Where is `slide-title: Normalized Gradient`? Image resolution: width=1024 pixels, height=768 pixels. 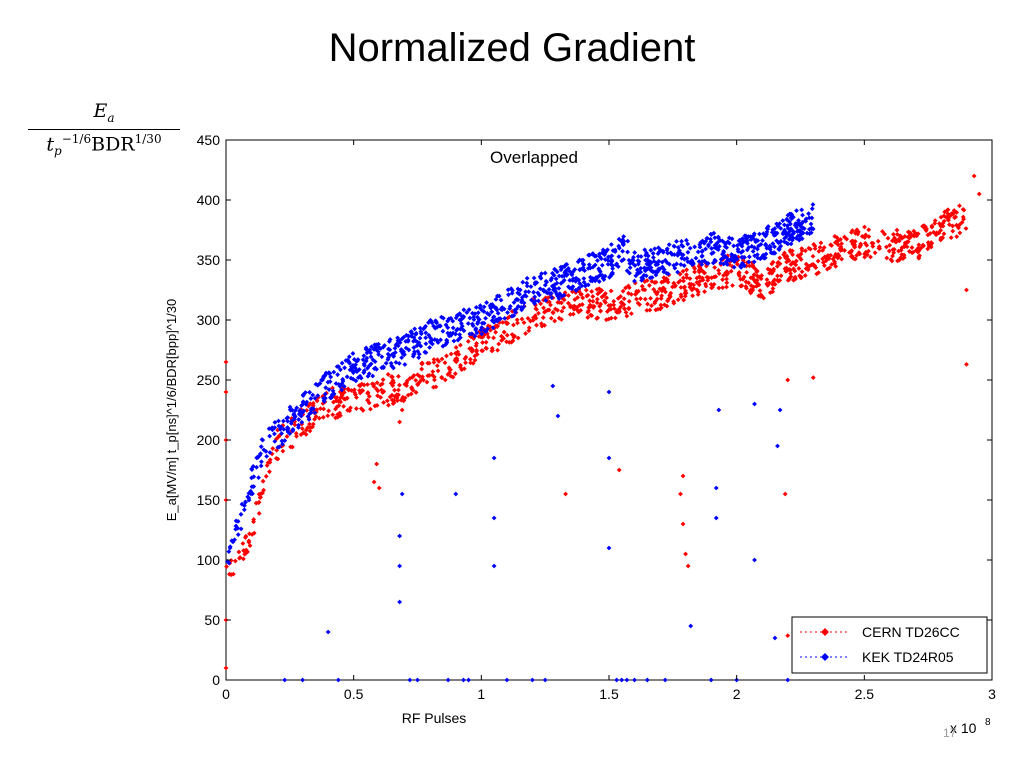 slide-title: Normalized Gradient is located at coordinates (512, 48).